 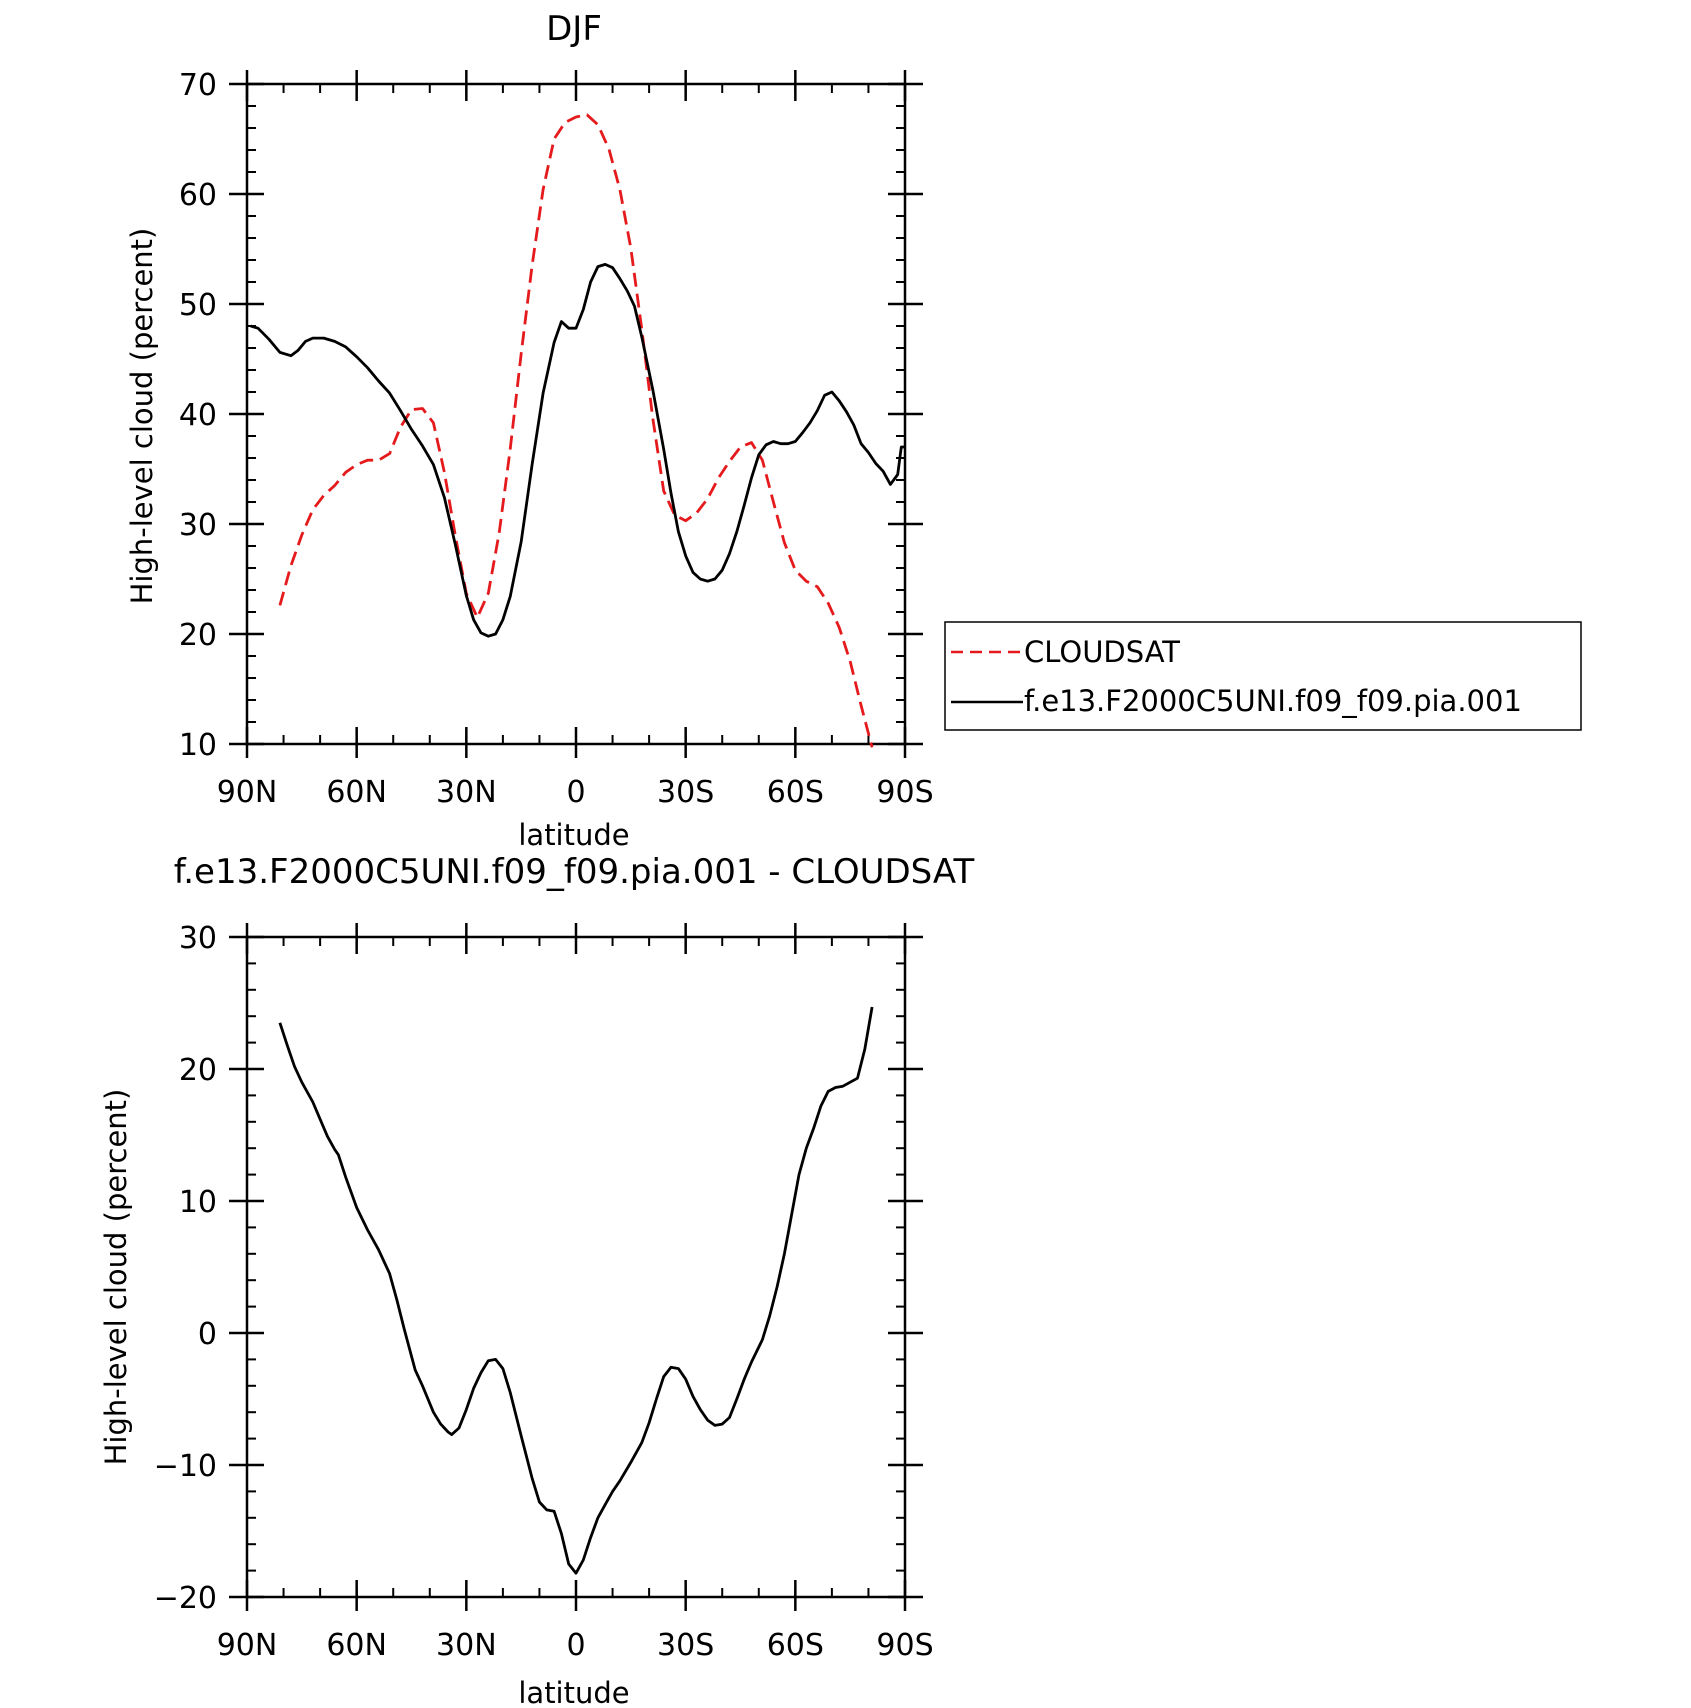 I want to click on top-y-tick-label: 40, so click(x=198, y=415).